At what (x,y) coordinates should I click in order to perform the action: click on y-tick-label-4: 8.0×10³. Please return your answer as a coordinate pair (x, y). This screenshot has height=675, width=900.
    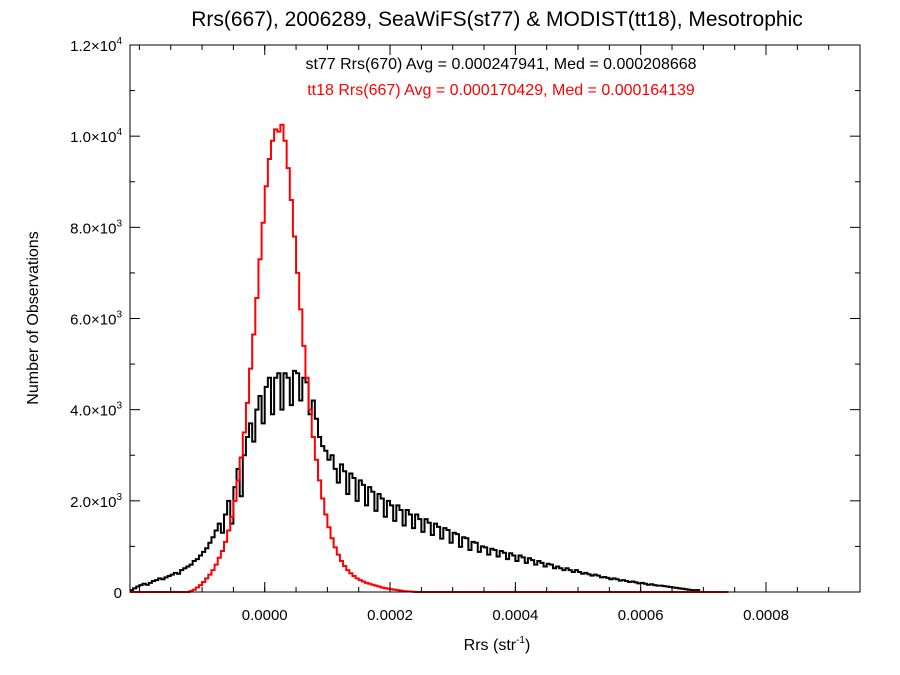
    Looking at the image, I should click on (96, 227).